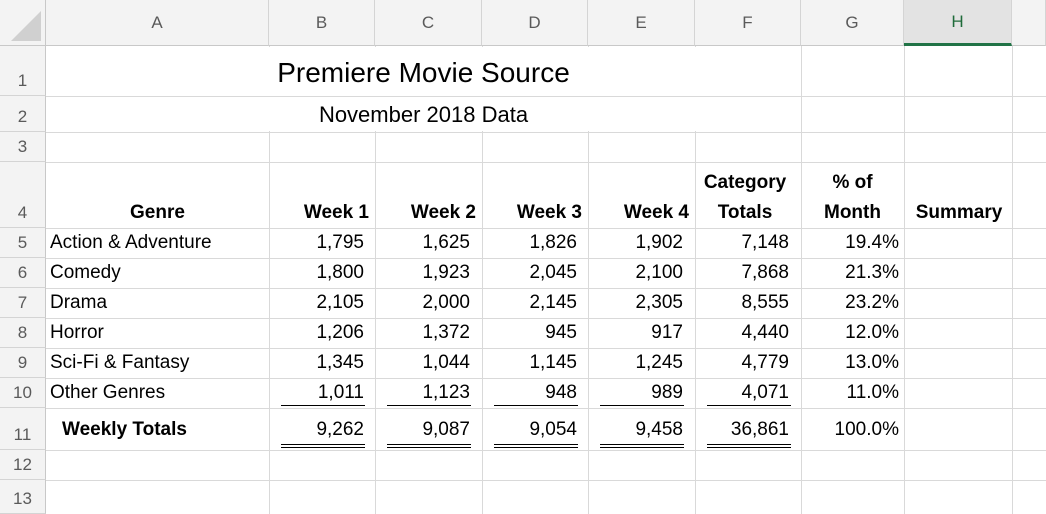 This screenshot has width=1046, height=514. What do you see at coordinates (958, 23) in the screenshot?
I see `column-header-h: H` at bounding box center [958, 23].